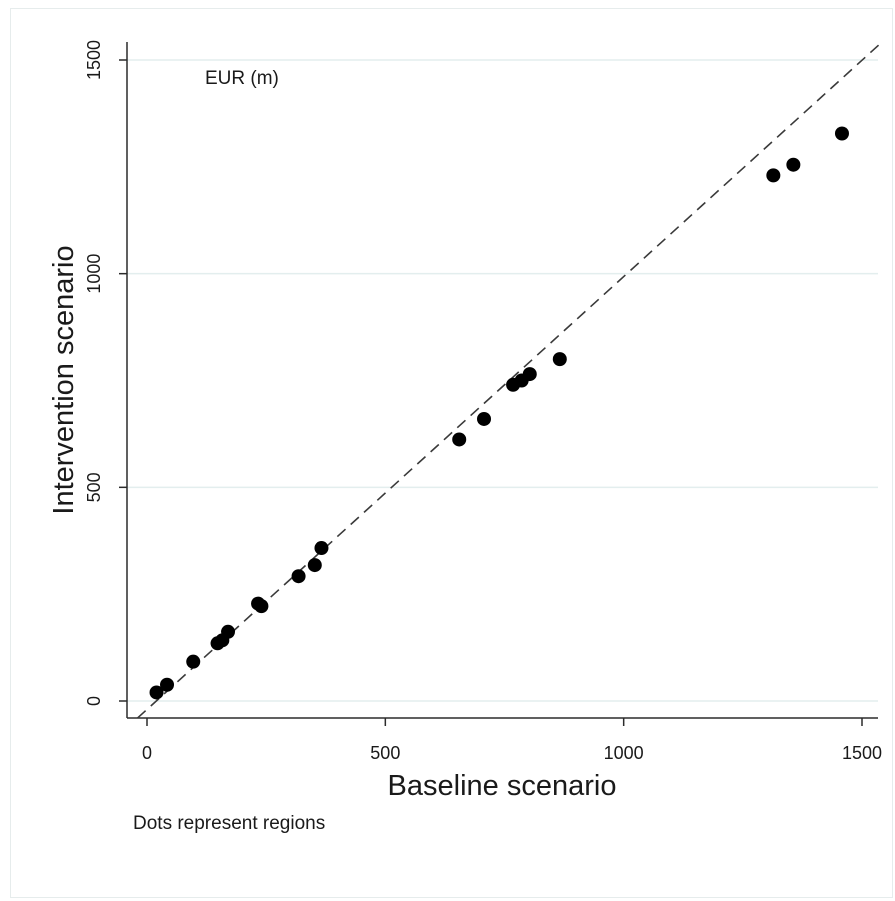 This screenshot has height=901, width=895. What do you see at coordinates (624, 753) in the screenshot?
I see `x-tick-label: 1000` at bounding box center [624, 753].